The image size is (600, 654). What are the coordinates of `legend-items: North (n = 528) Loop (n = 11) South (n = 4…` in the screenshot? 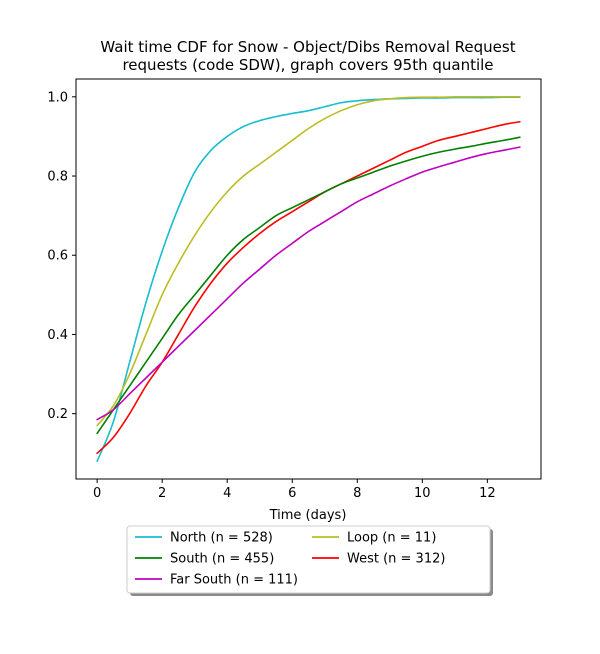 It's located at (290, 559).